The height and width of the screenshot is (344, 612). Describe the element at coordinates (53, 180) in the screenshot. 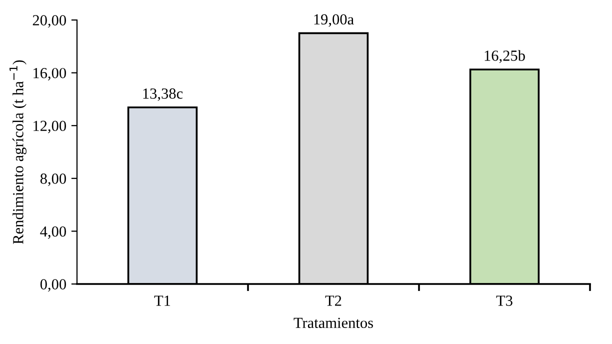

I see `y-tick-label: 8,00` at that location.